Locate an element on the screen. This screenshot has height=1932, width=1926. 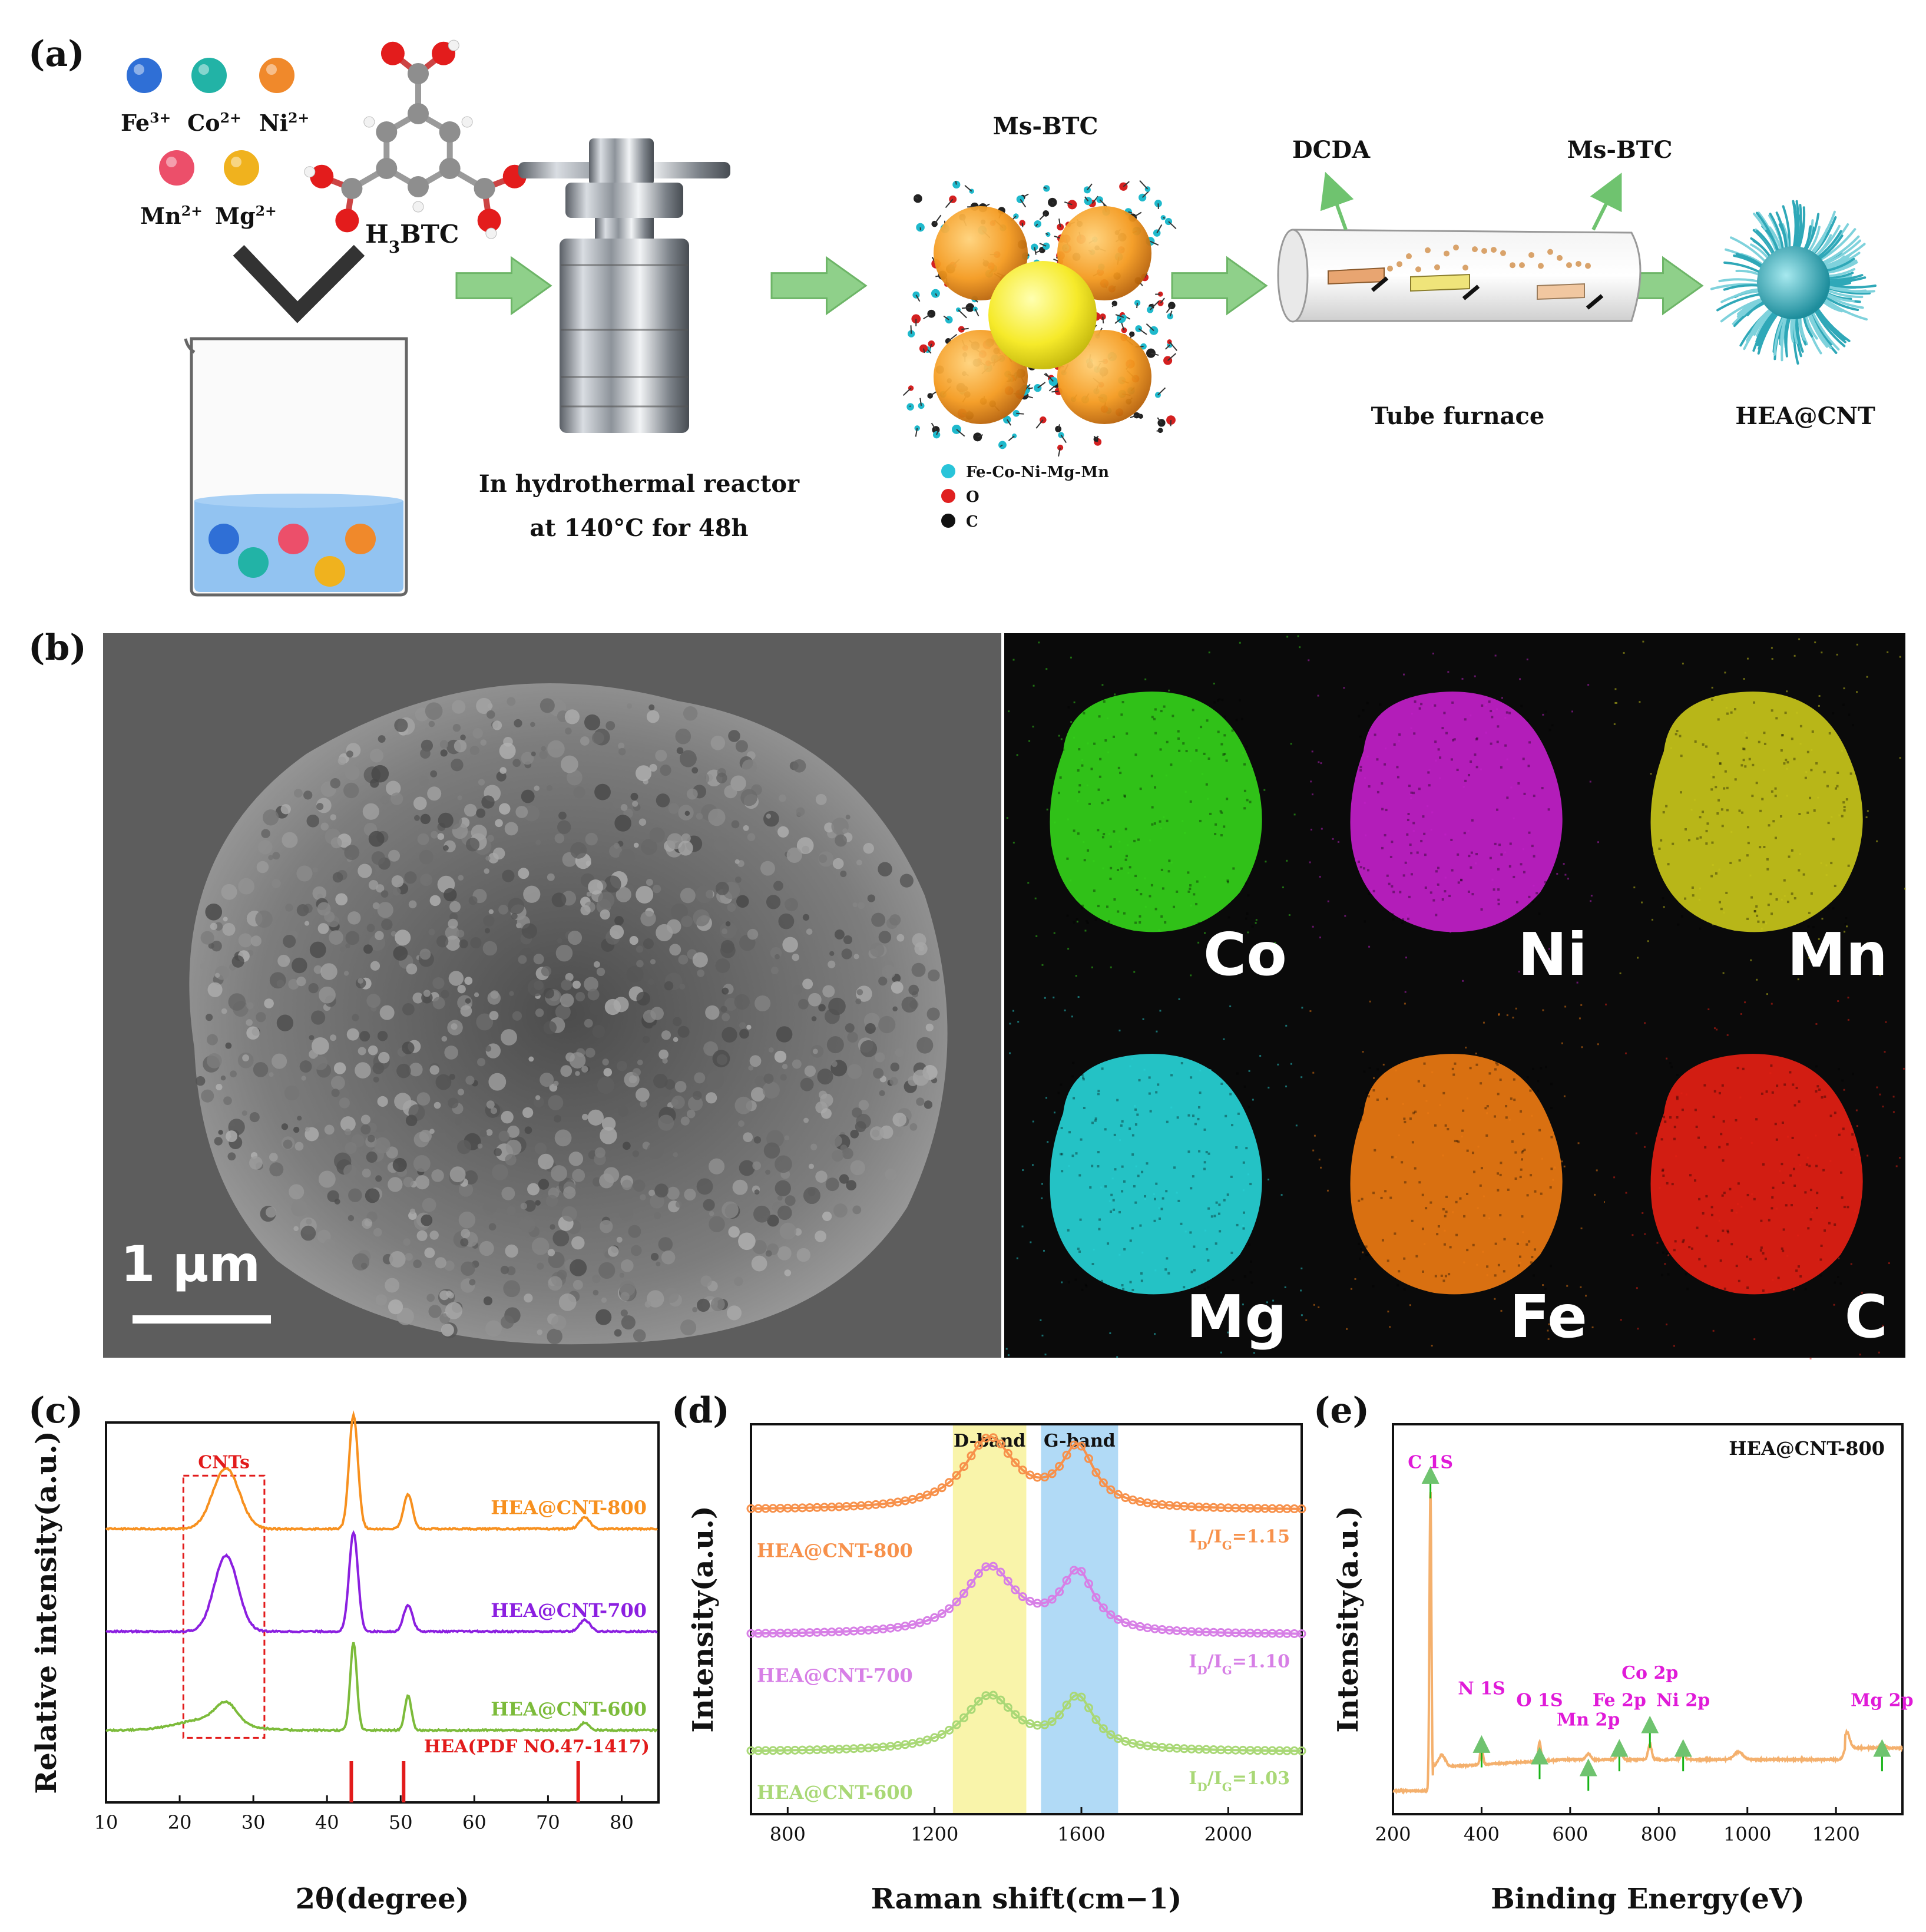
x-tick-label: 800 is located at coordinates (1659, 1834).